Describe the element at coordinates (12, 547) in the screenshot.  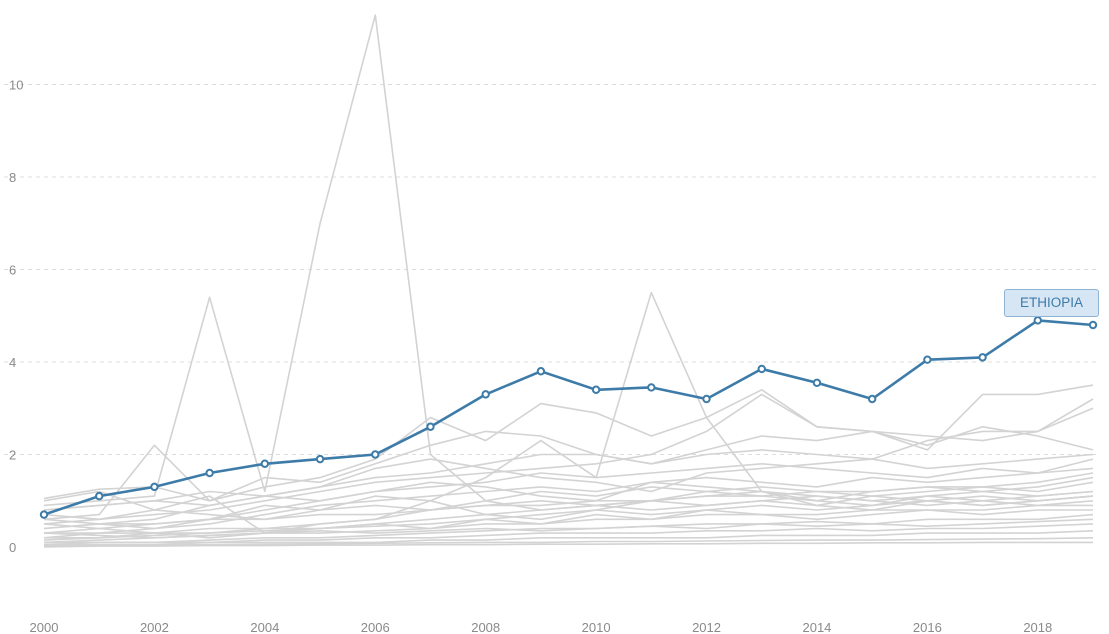
I see `y-tick-label: 0` at that location.